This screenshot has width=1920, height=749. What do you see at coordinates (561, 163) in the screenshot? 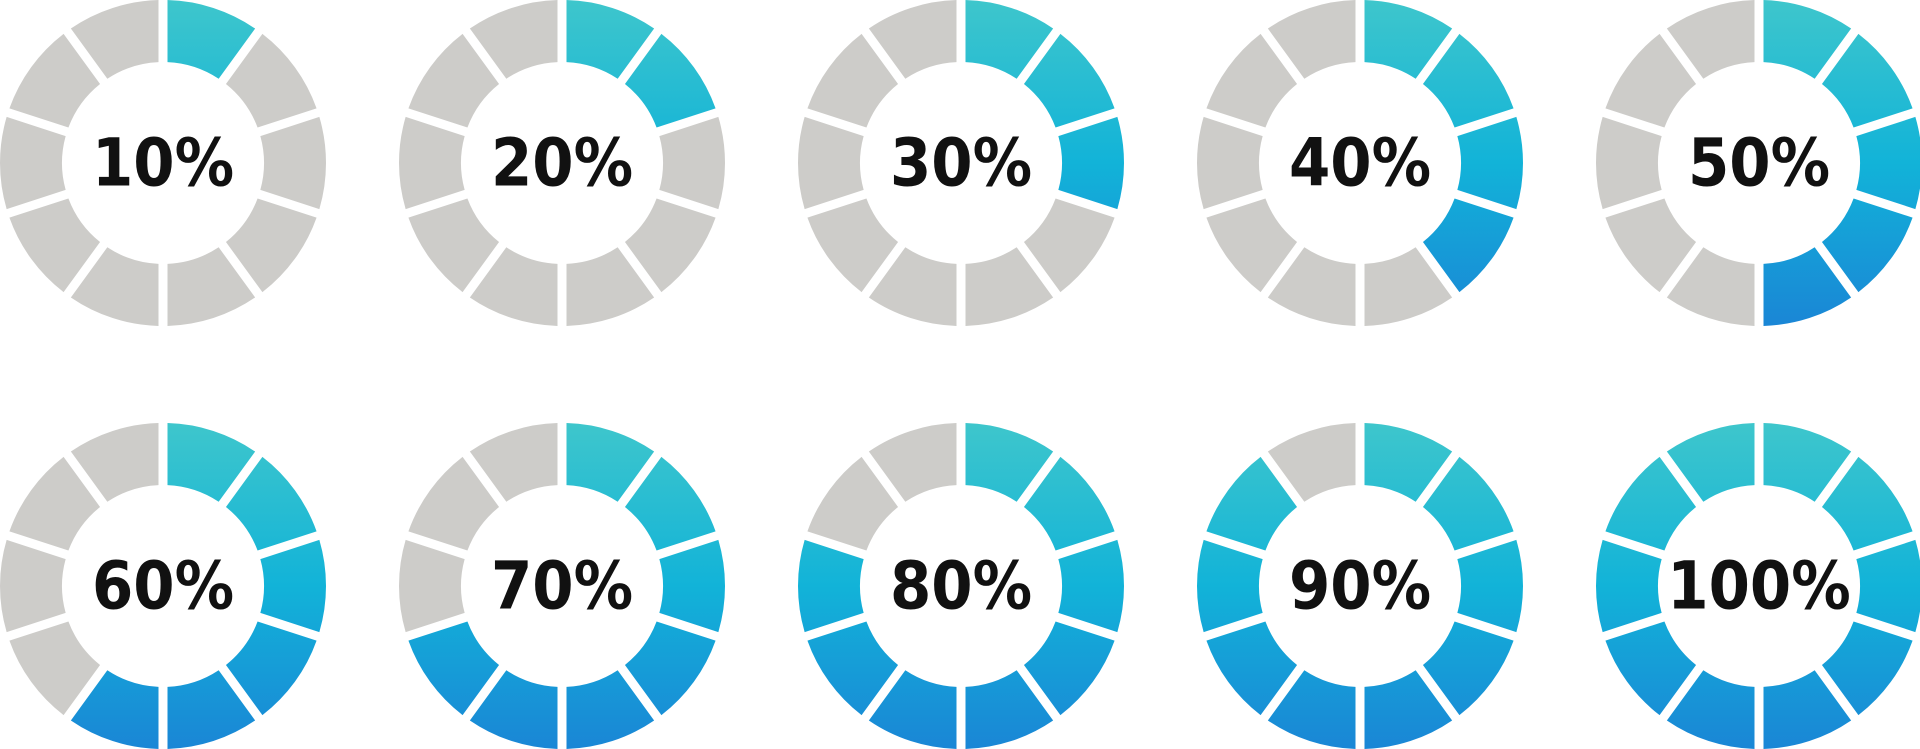
I see `progress-ring: 20%` at bounding box center [561, 163].